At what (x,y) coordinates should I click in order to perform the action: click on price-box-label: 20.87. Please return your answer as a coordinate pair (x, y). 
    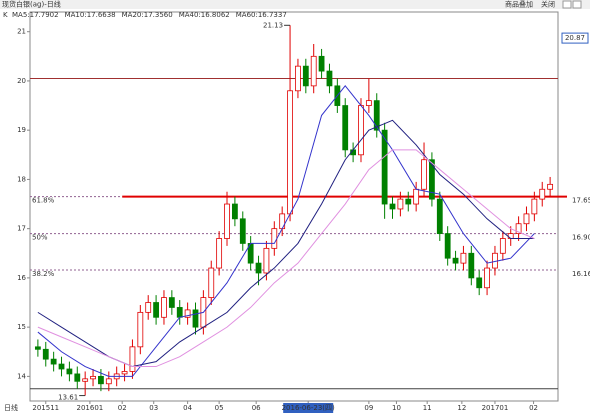
    Looking at the image, I should click on (575, 38).